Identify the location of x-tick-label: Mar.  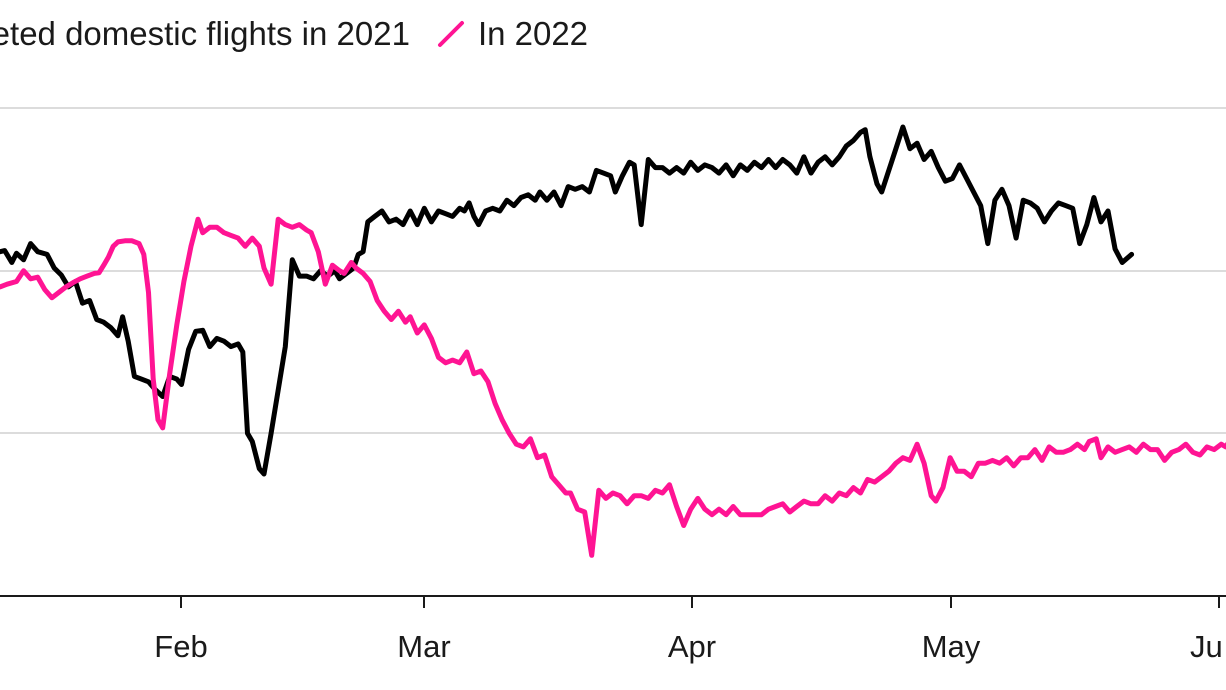
(423, 646).